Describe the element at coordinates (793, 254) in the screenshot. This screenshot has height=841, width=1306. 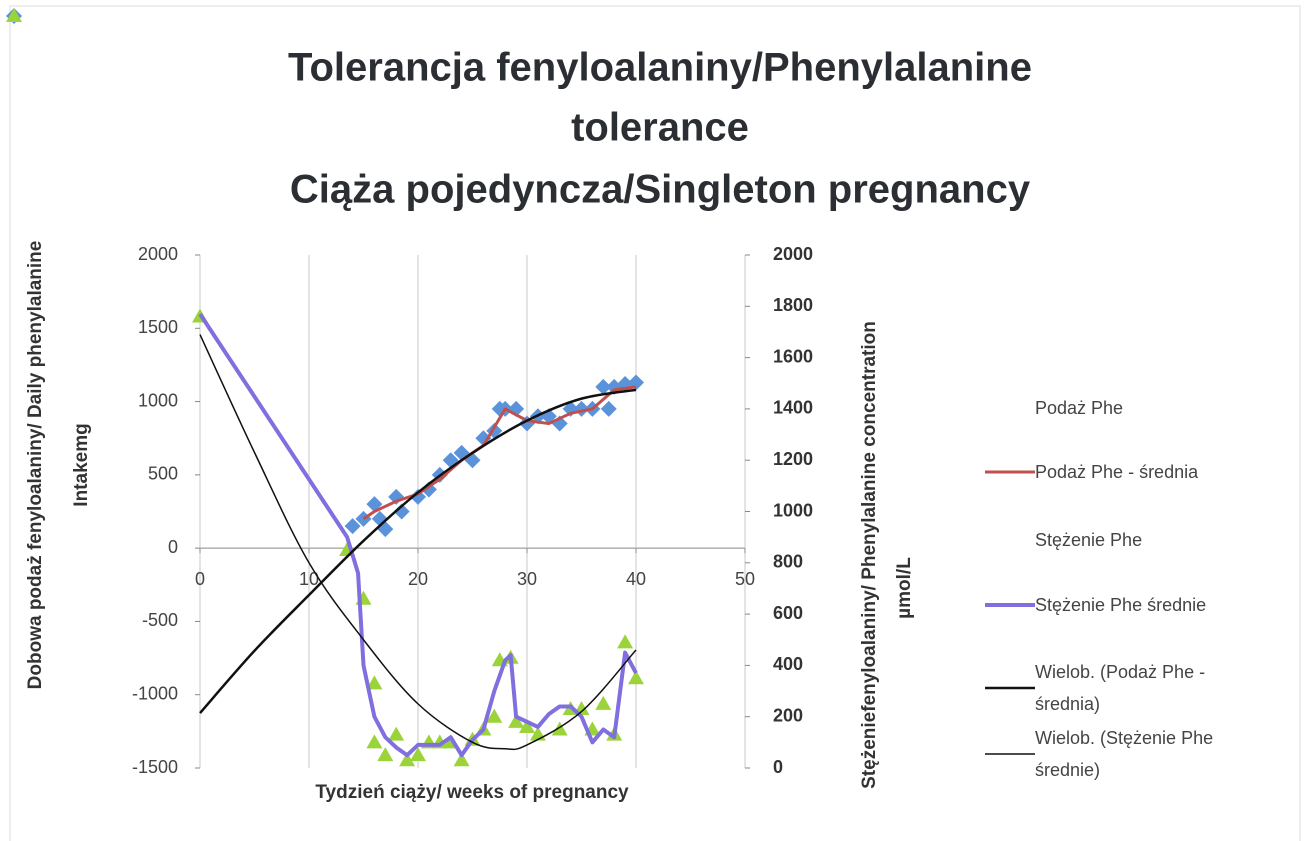
I see `y2-tick-label: 2000` at that location.